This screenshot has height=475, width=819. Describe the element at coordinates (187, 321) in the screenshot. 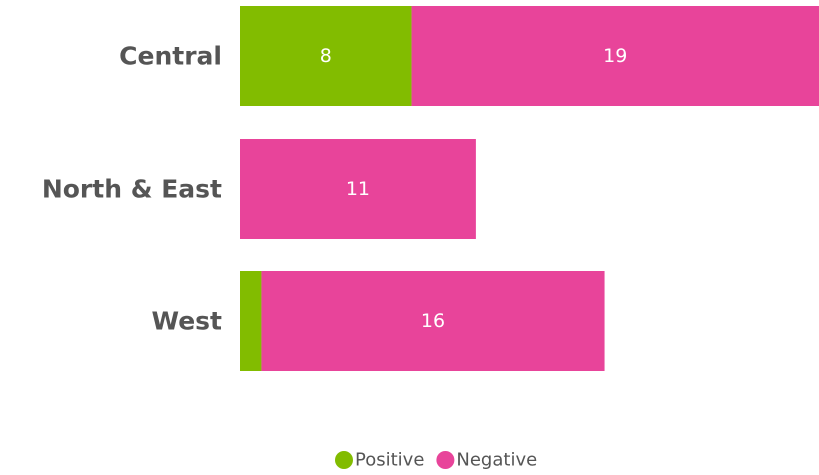

I see `category-label-west: West` at that location.